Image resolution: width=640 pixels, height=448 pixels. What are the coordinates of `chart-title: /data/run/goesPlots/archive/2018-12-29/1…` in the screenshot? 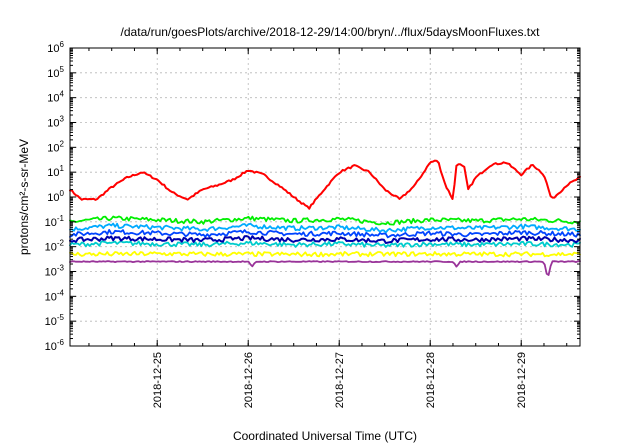 It's located at (331, 32).